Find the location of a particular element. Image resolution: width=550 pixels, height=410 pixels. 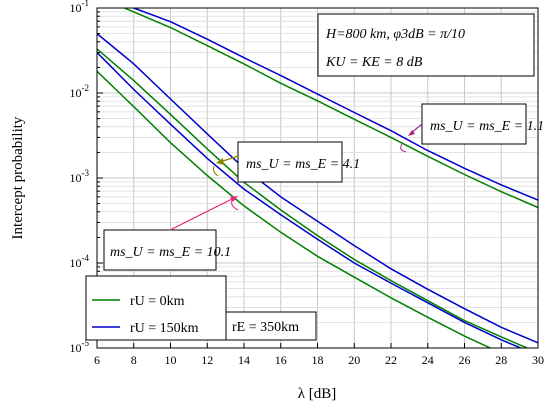

arc-m41 is located at coordinates (216, 171).